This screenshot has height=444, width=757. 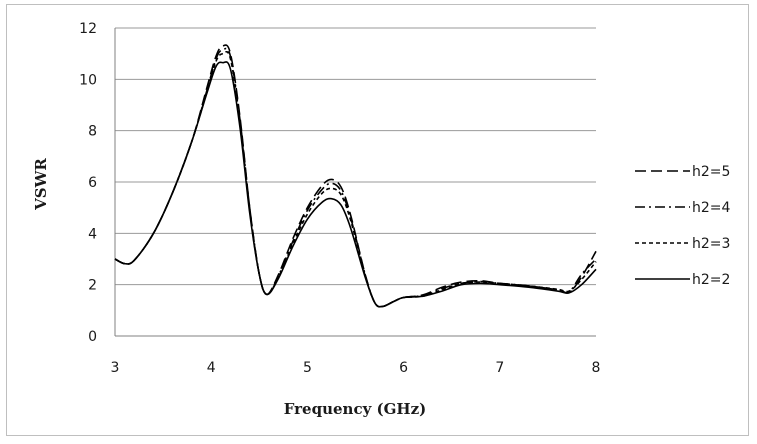 I want to click on x-tick-label: 7, so click(x=499, y=368).